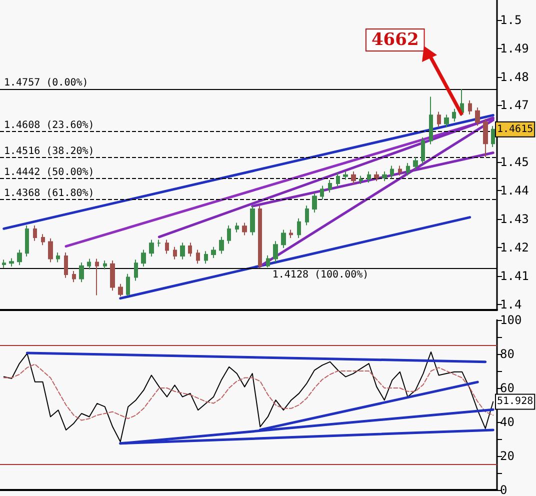  I want to click on y-tick-label: 0, so click(504, 489).